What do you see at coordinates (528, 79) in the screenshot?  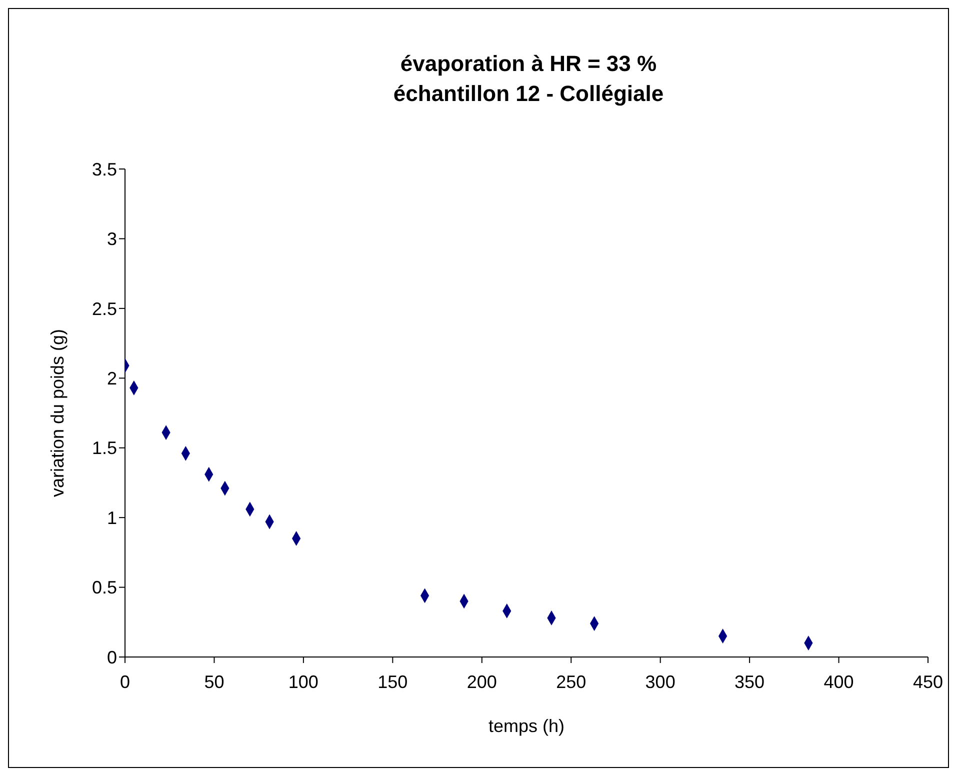 I see `chart-title: évaporation à HR = 33 % échantillon 12 - Collégiale` at bounding box center [528, 79].